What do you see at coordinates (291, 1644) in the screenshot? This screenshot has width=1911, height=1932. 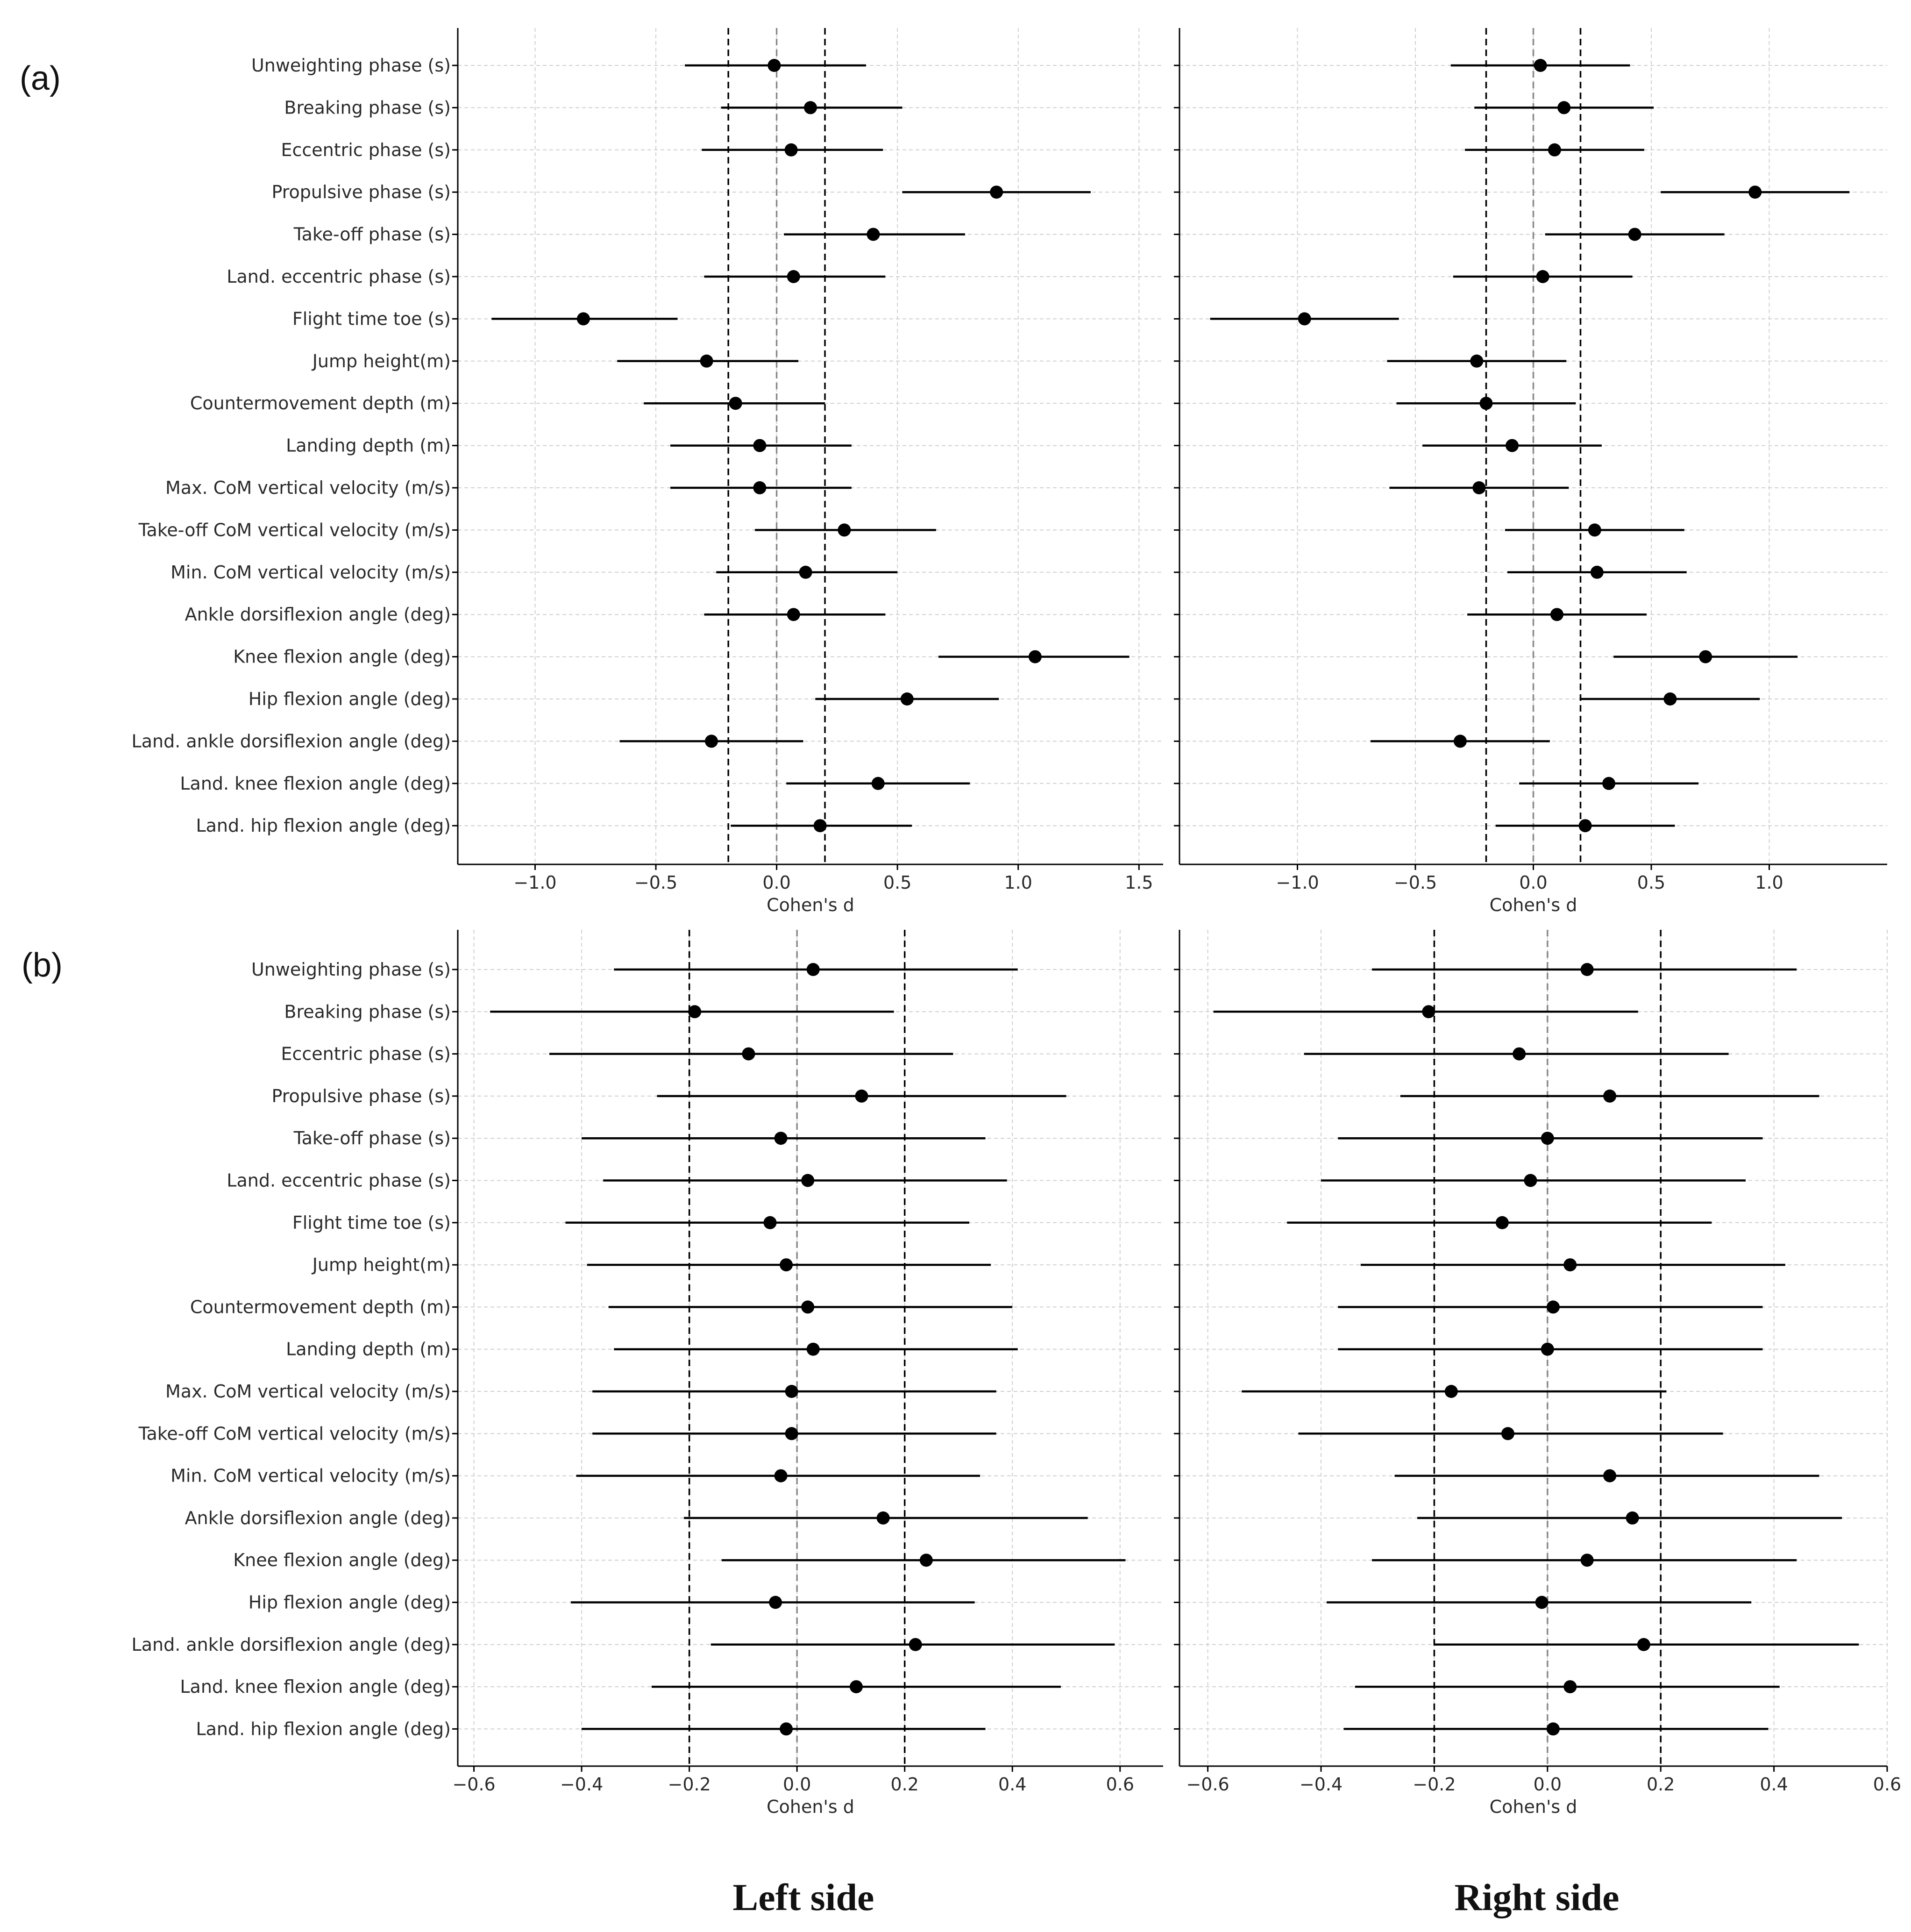 I see `category-label-b-16: Land. ankle dorsiflexion angle (deg)` at bounding box center [291, 1644].